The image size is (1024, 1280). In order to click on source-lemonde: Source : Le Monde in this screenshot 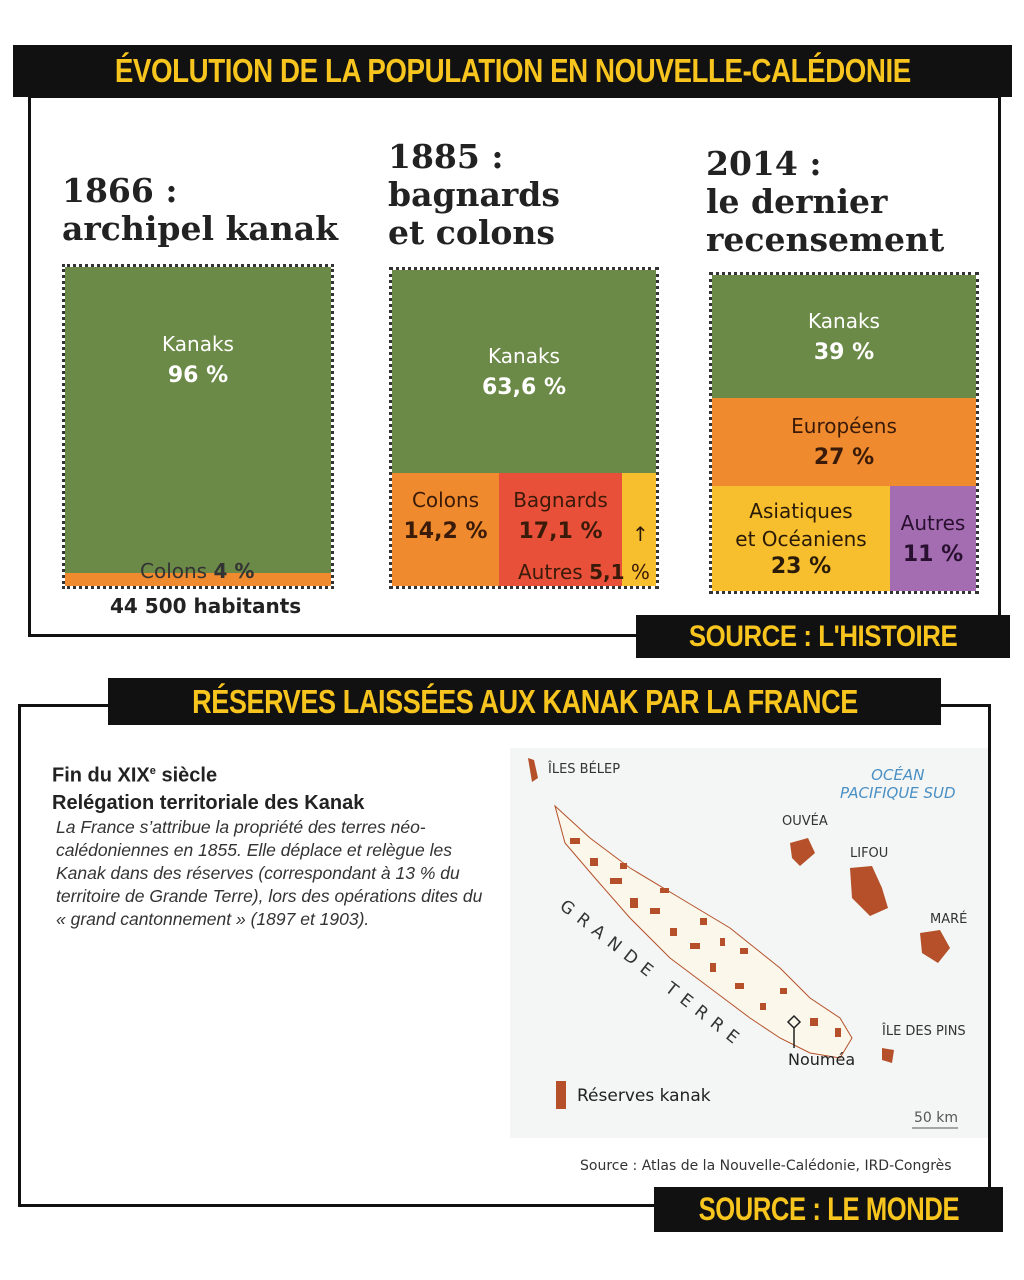, I will do `click(828, 1209)`.